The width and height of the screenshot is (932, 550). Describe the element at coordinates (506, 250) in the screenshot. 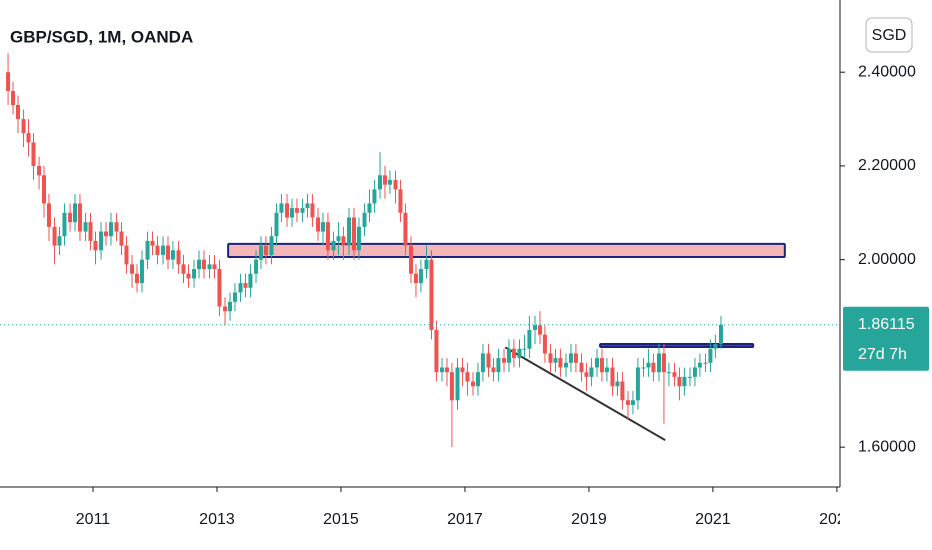

I see `zone` at that location.